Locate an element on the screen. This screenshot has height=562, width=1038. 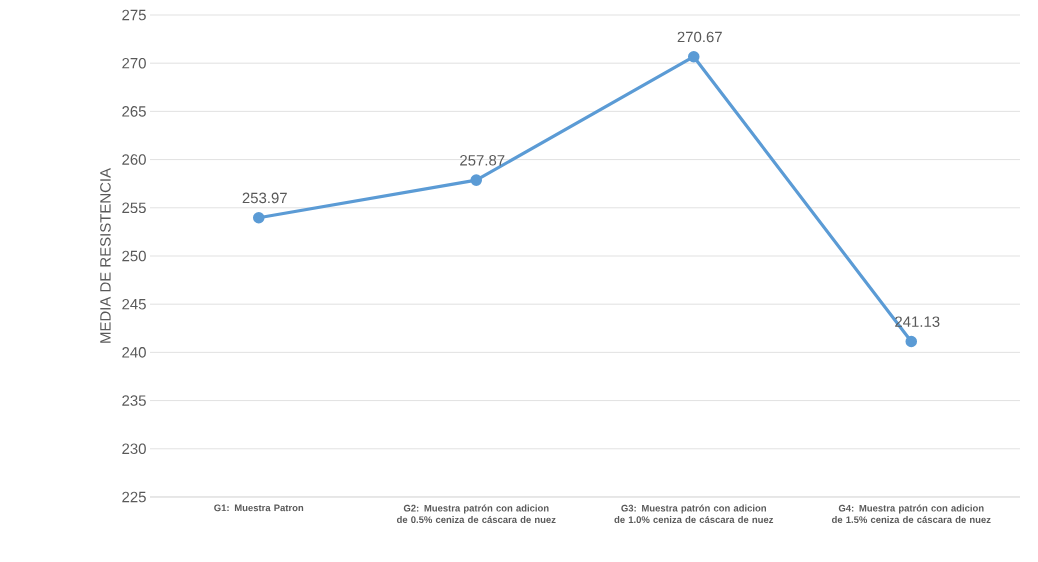
data-label: 270.67 is located at coordinates (699, 37).